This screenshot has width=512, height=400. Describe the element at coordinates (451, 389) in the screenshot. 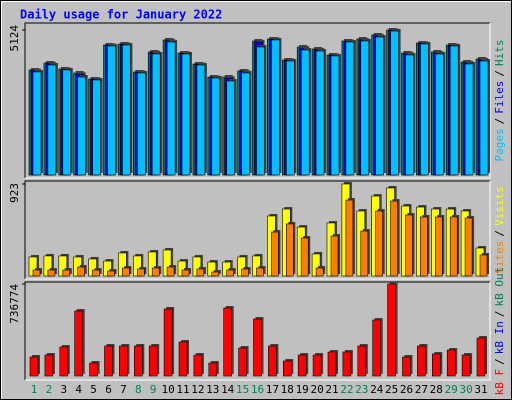

I see `x-tick-label: 29` at that location.